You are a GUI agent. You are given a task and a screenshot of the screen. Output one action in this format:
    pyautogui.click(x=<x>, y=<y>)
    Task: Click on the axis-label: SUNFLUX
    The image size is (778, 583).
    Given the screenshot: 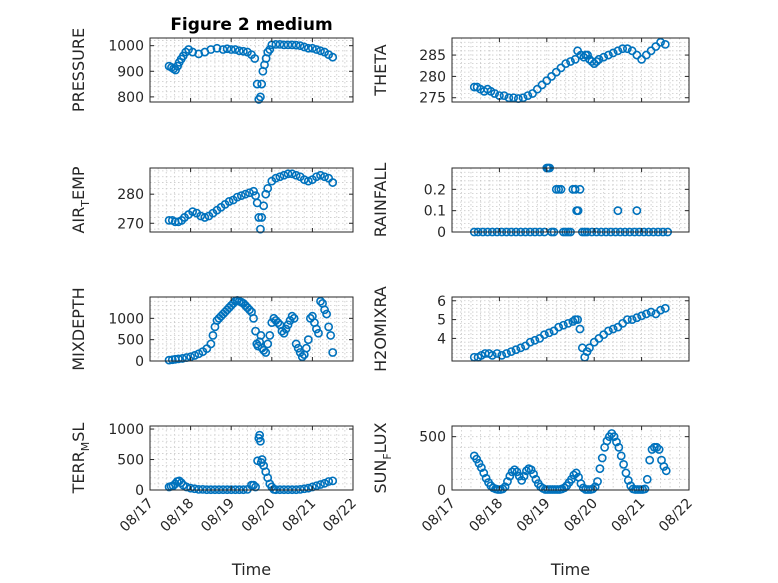 What is the action you would take?
    pyautogui.click(x=382, y=457)
    